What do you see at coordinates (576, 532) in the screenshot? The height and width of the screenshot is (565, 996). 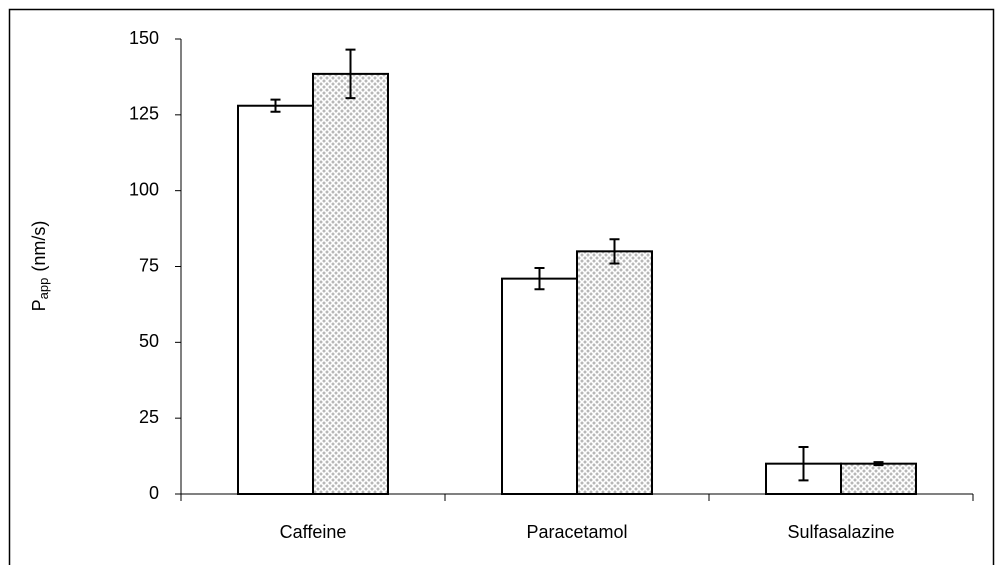 I see `x-tick-label: Paracetamol` at bounding box center [576, 532].